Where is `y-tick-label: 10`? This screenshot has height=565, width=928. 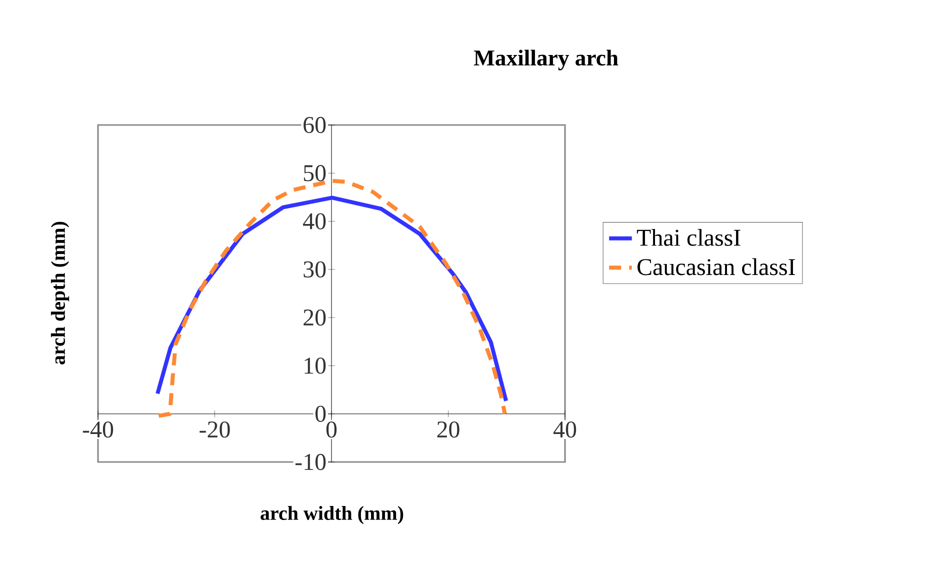 y-tick-label: 10 is located at coordinates (315, 366).